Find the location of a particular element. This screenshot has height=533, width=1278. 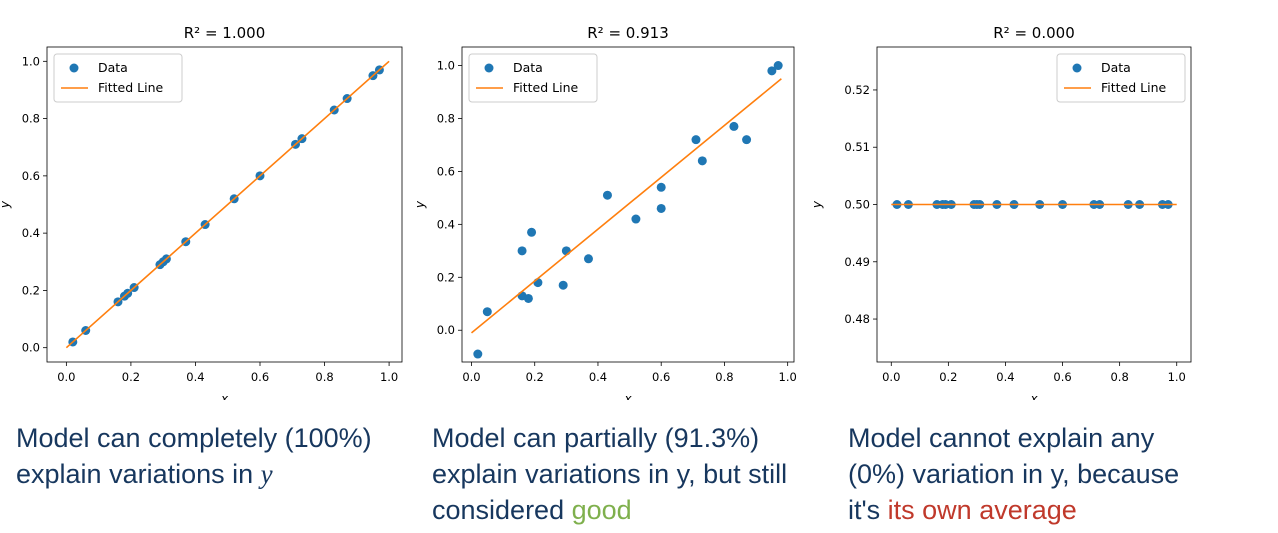

chart-2-title: R² = 0.913 is located at coordinates (627, 33).